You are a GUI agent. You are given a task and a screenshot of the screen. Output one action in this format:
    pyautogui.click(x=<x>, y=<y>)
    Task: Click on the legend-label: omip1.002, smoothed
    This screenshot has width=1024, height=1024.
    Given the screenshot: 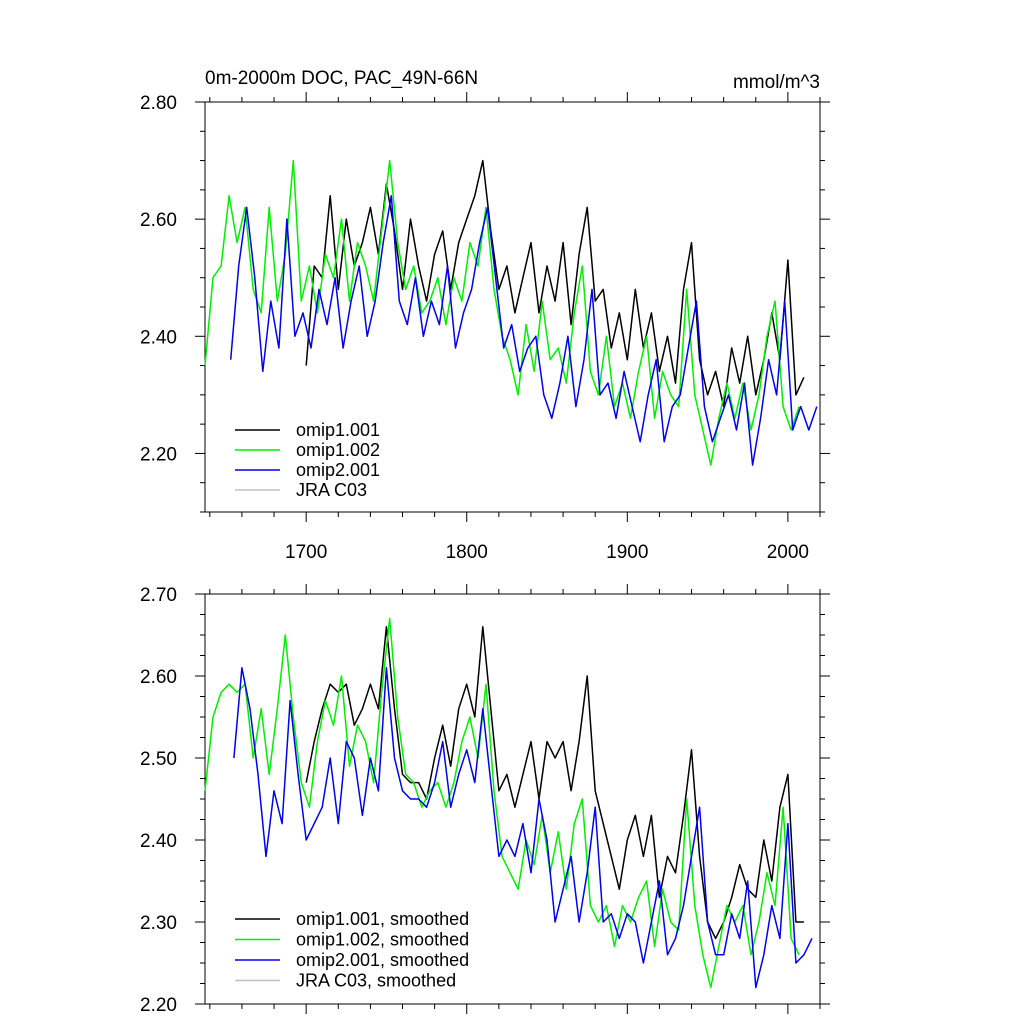 What is the action you would take?
    pyautogui.click(x=382, y=940)
    